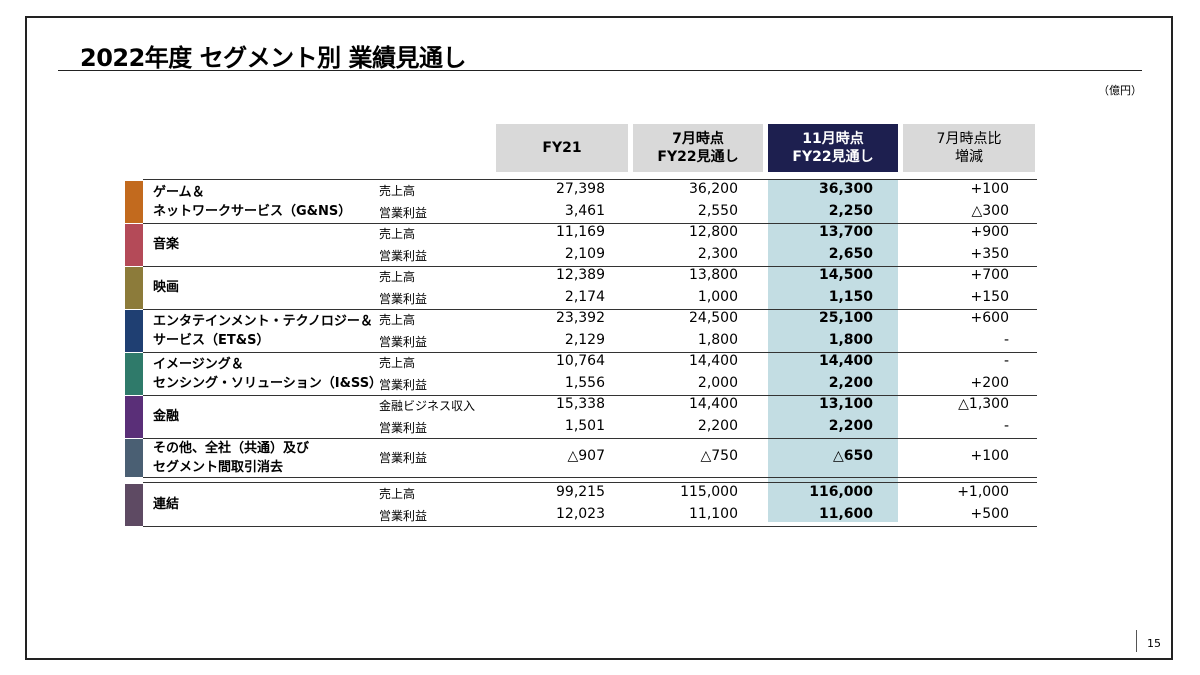  I want to click on value-fy21: 27,398, so click(580, 189).